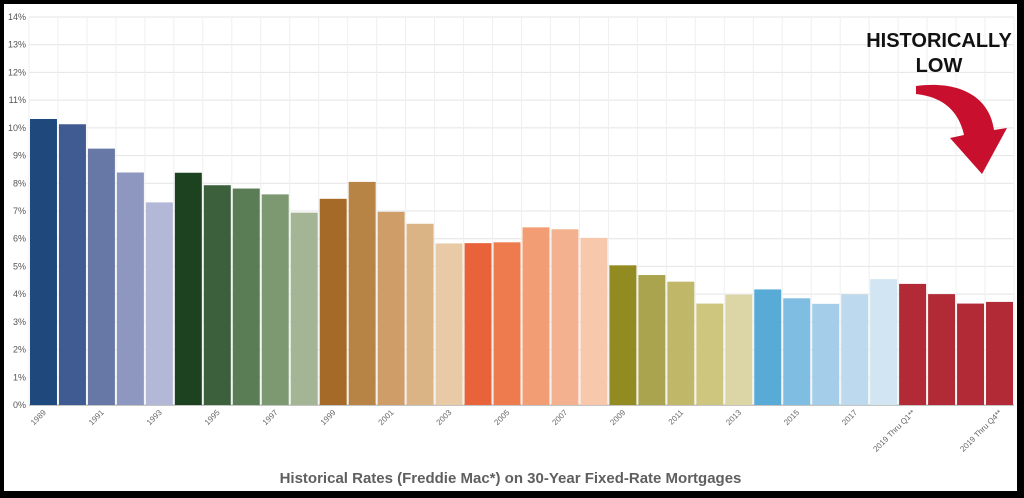  I want to click on x-tick-label: 2013, so click(733, 417).